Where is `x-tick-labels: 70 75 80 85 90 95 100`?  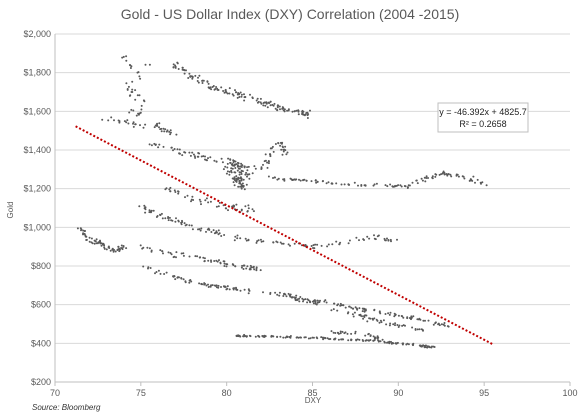
x-tick-labels: 70 75 80 85 90 95 100 is located at coordinates (314, 390).